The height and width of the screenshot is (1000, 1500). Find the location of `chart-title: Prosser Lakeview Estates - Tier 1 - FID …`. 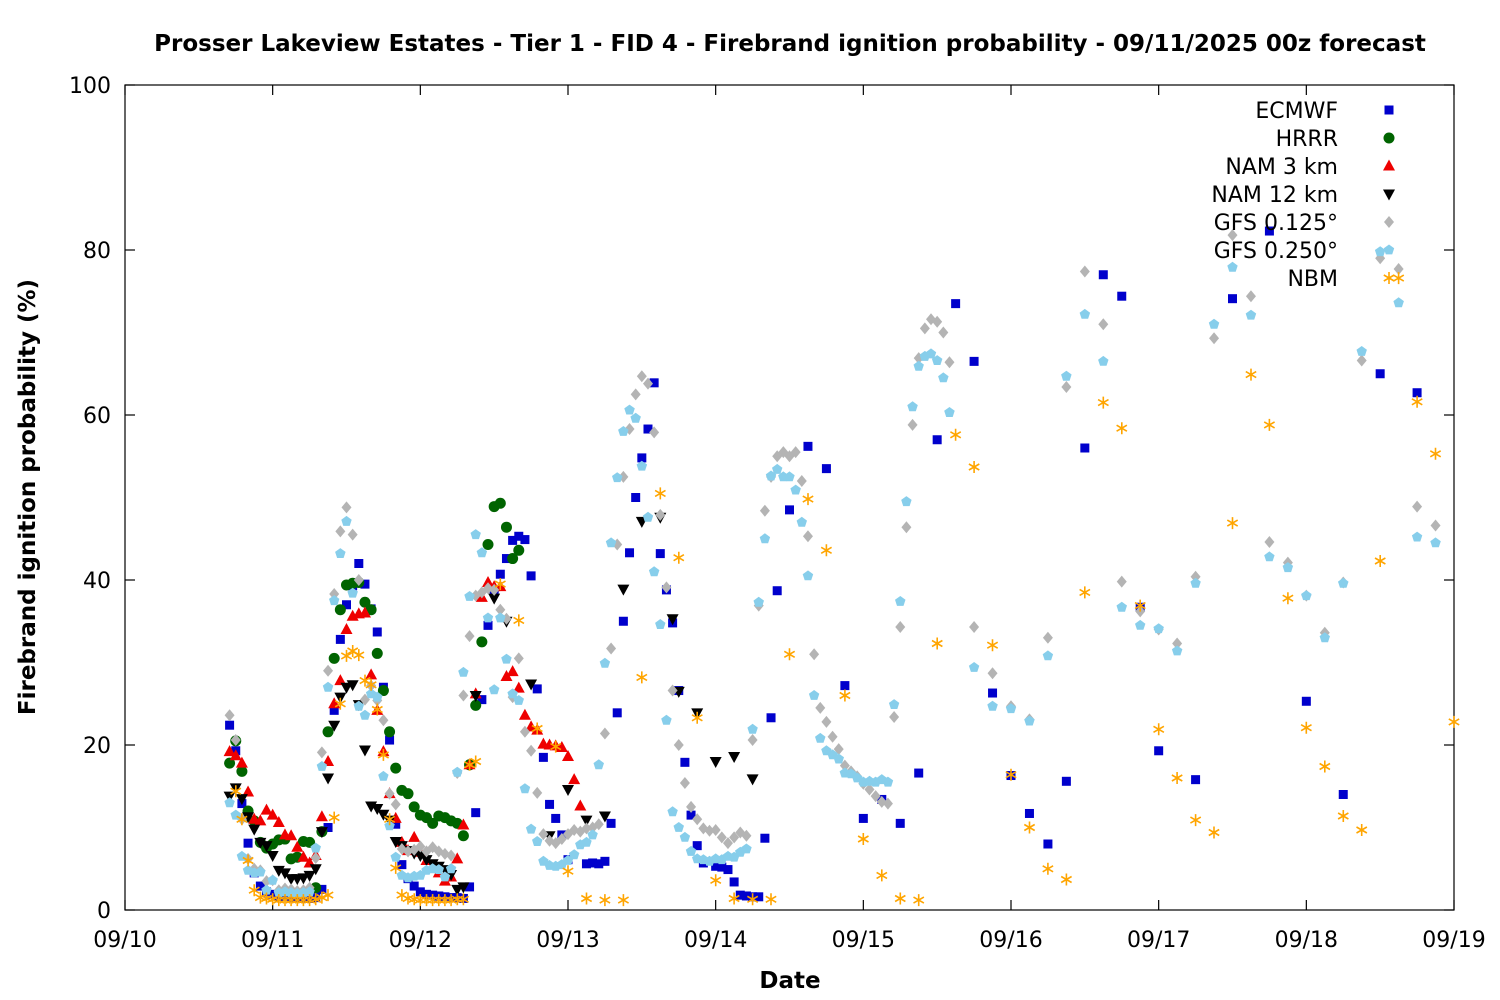

chart-title: Prosser Lakeview Estates - Tier 1 - FID … is located at coordinates (790, 44).